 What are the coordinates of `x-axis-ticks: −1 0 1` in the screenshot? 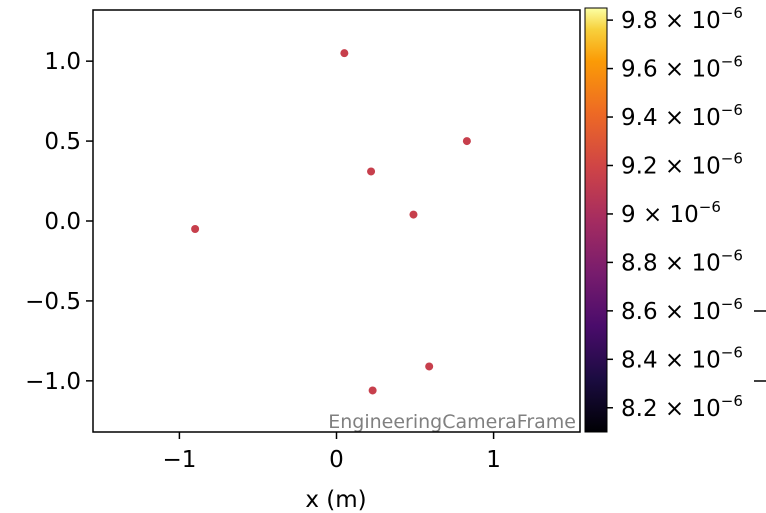 It's located at (331, 452).